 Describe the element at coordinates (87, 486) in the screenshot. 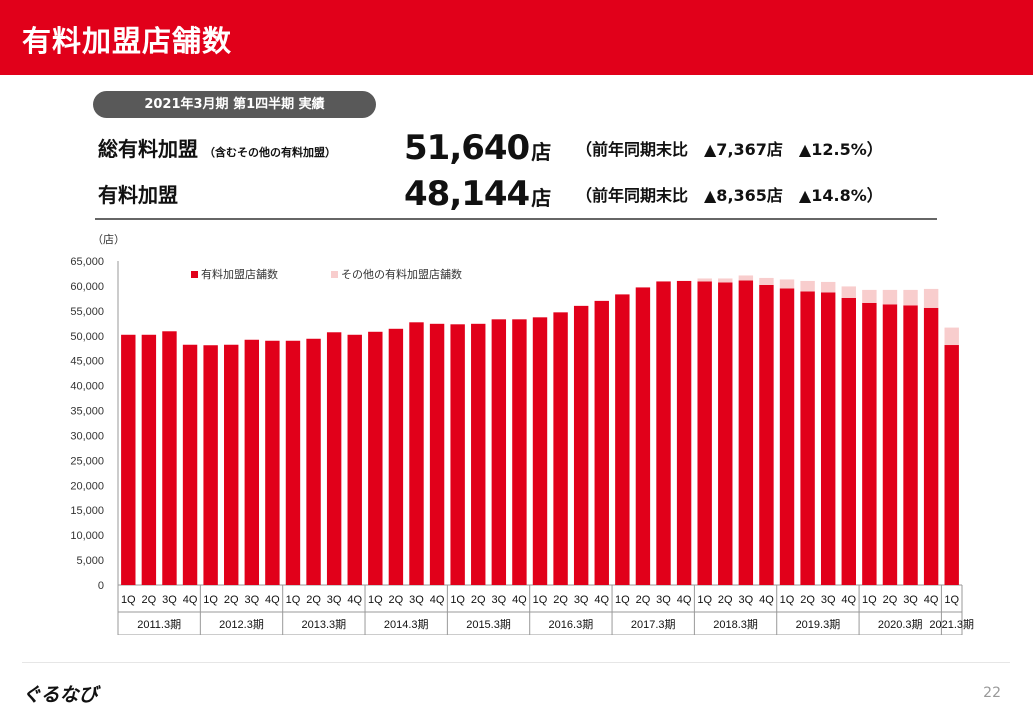

I see `y-tick-label: 20,000` at that location.